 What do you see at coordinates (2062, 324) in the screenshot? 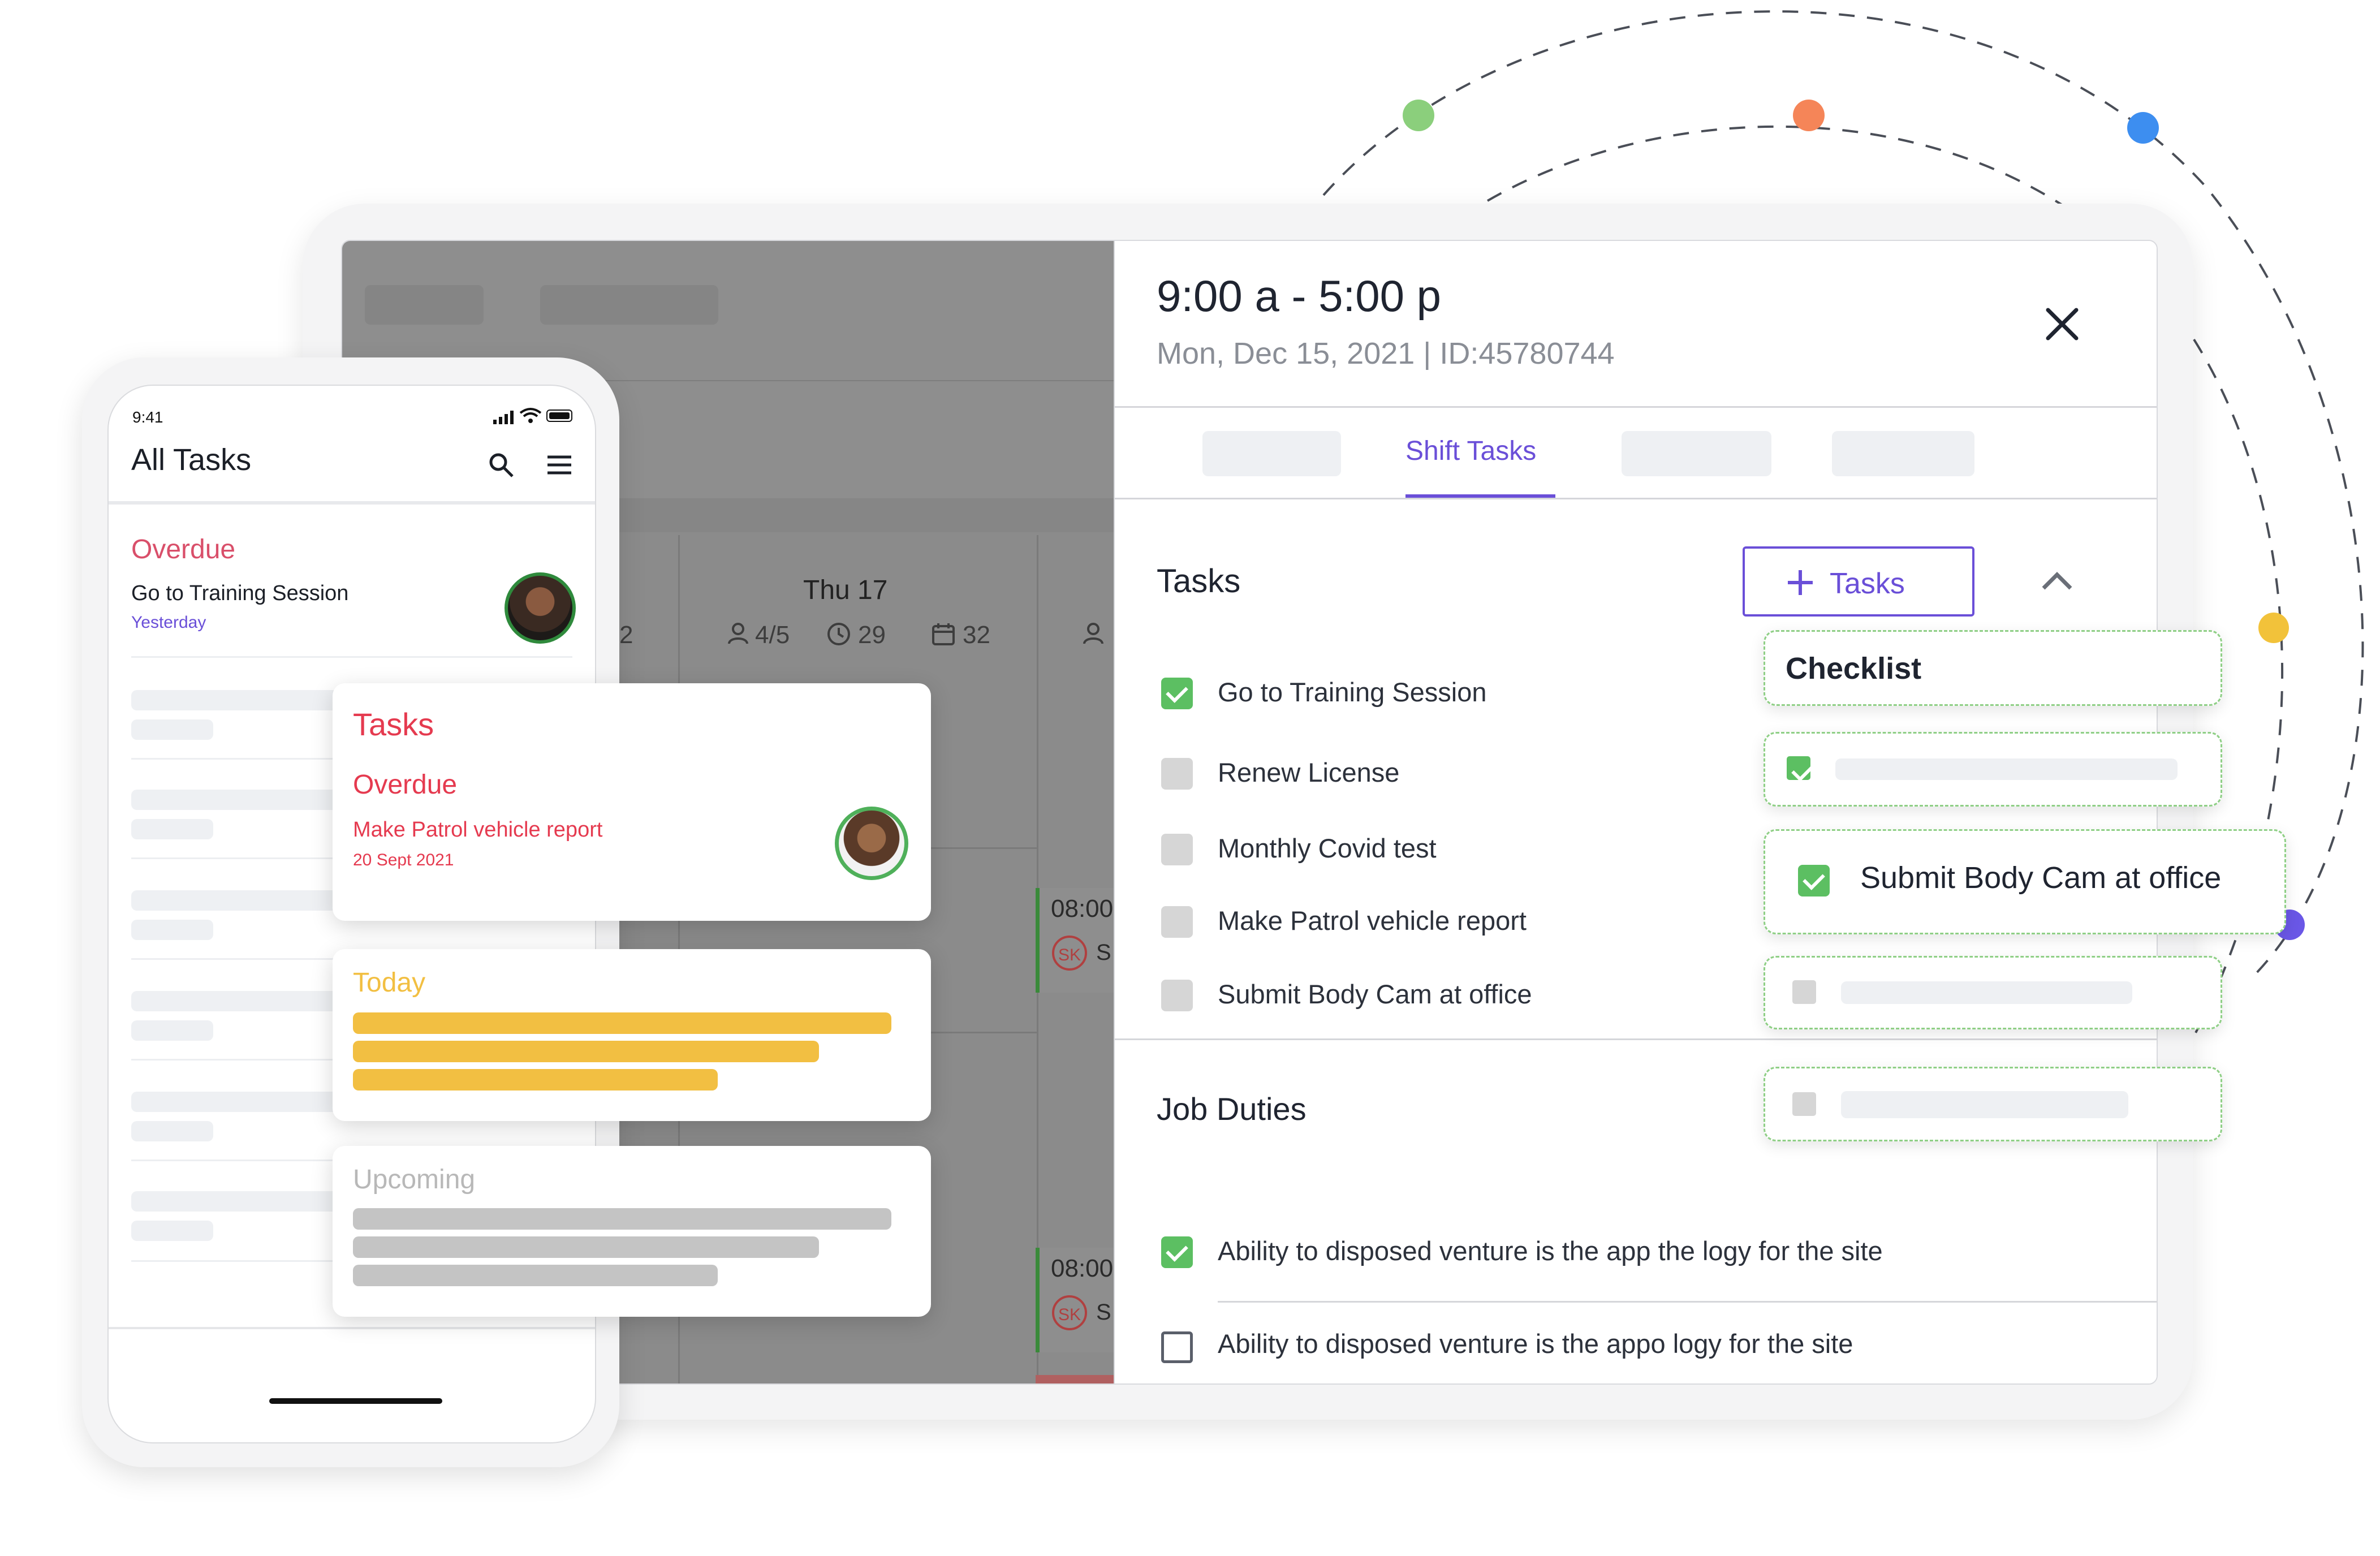
I see `close-icon` at bounding box center [2062, 324].